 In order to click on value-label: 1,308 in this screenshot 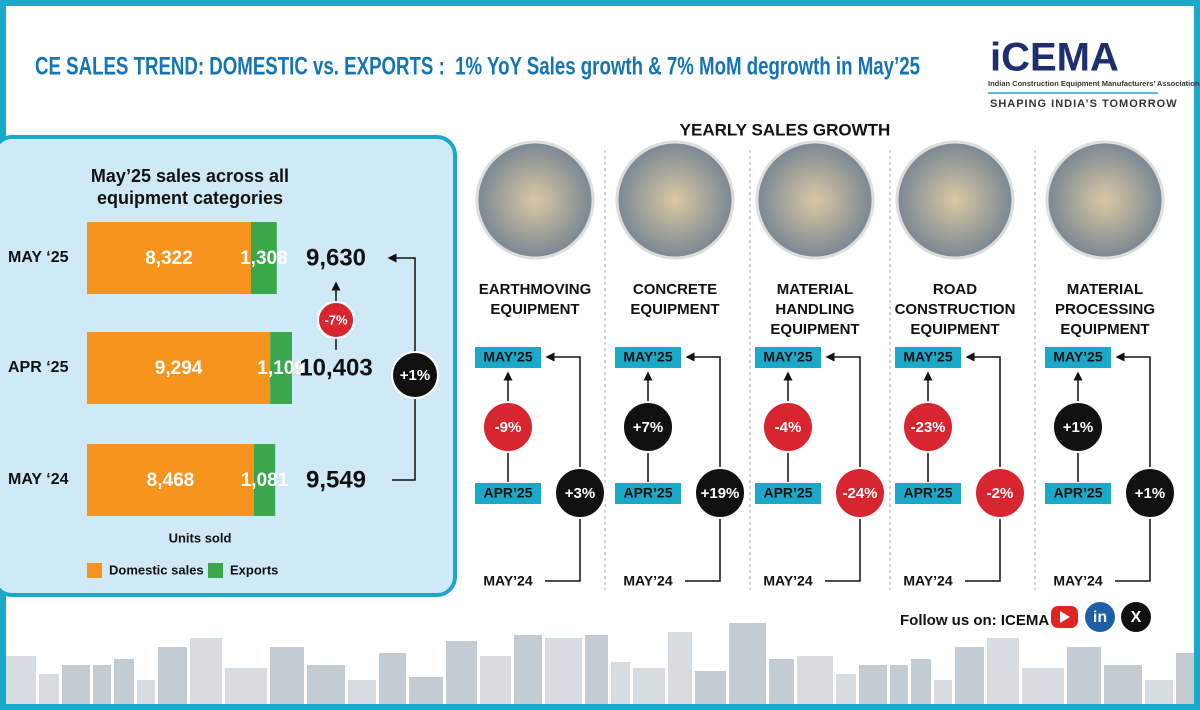, I will do `click(264, 258)`.